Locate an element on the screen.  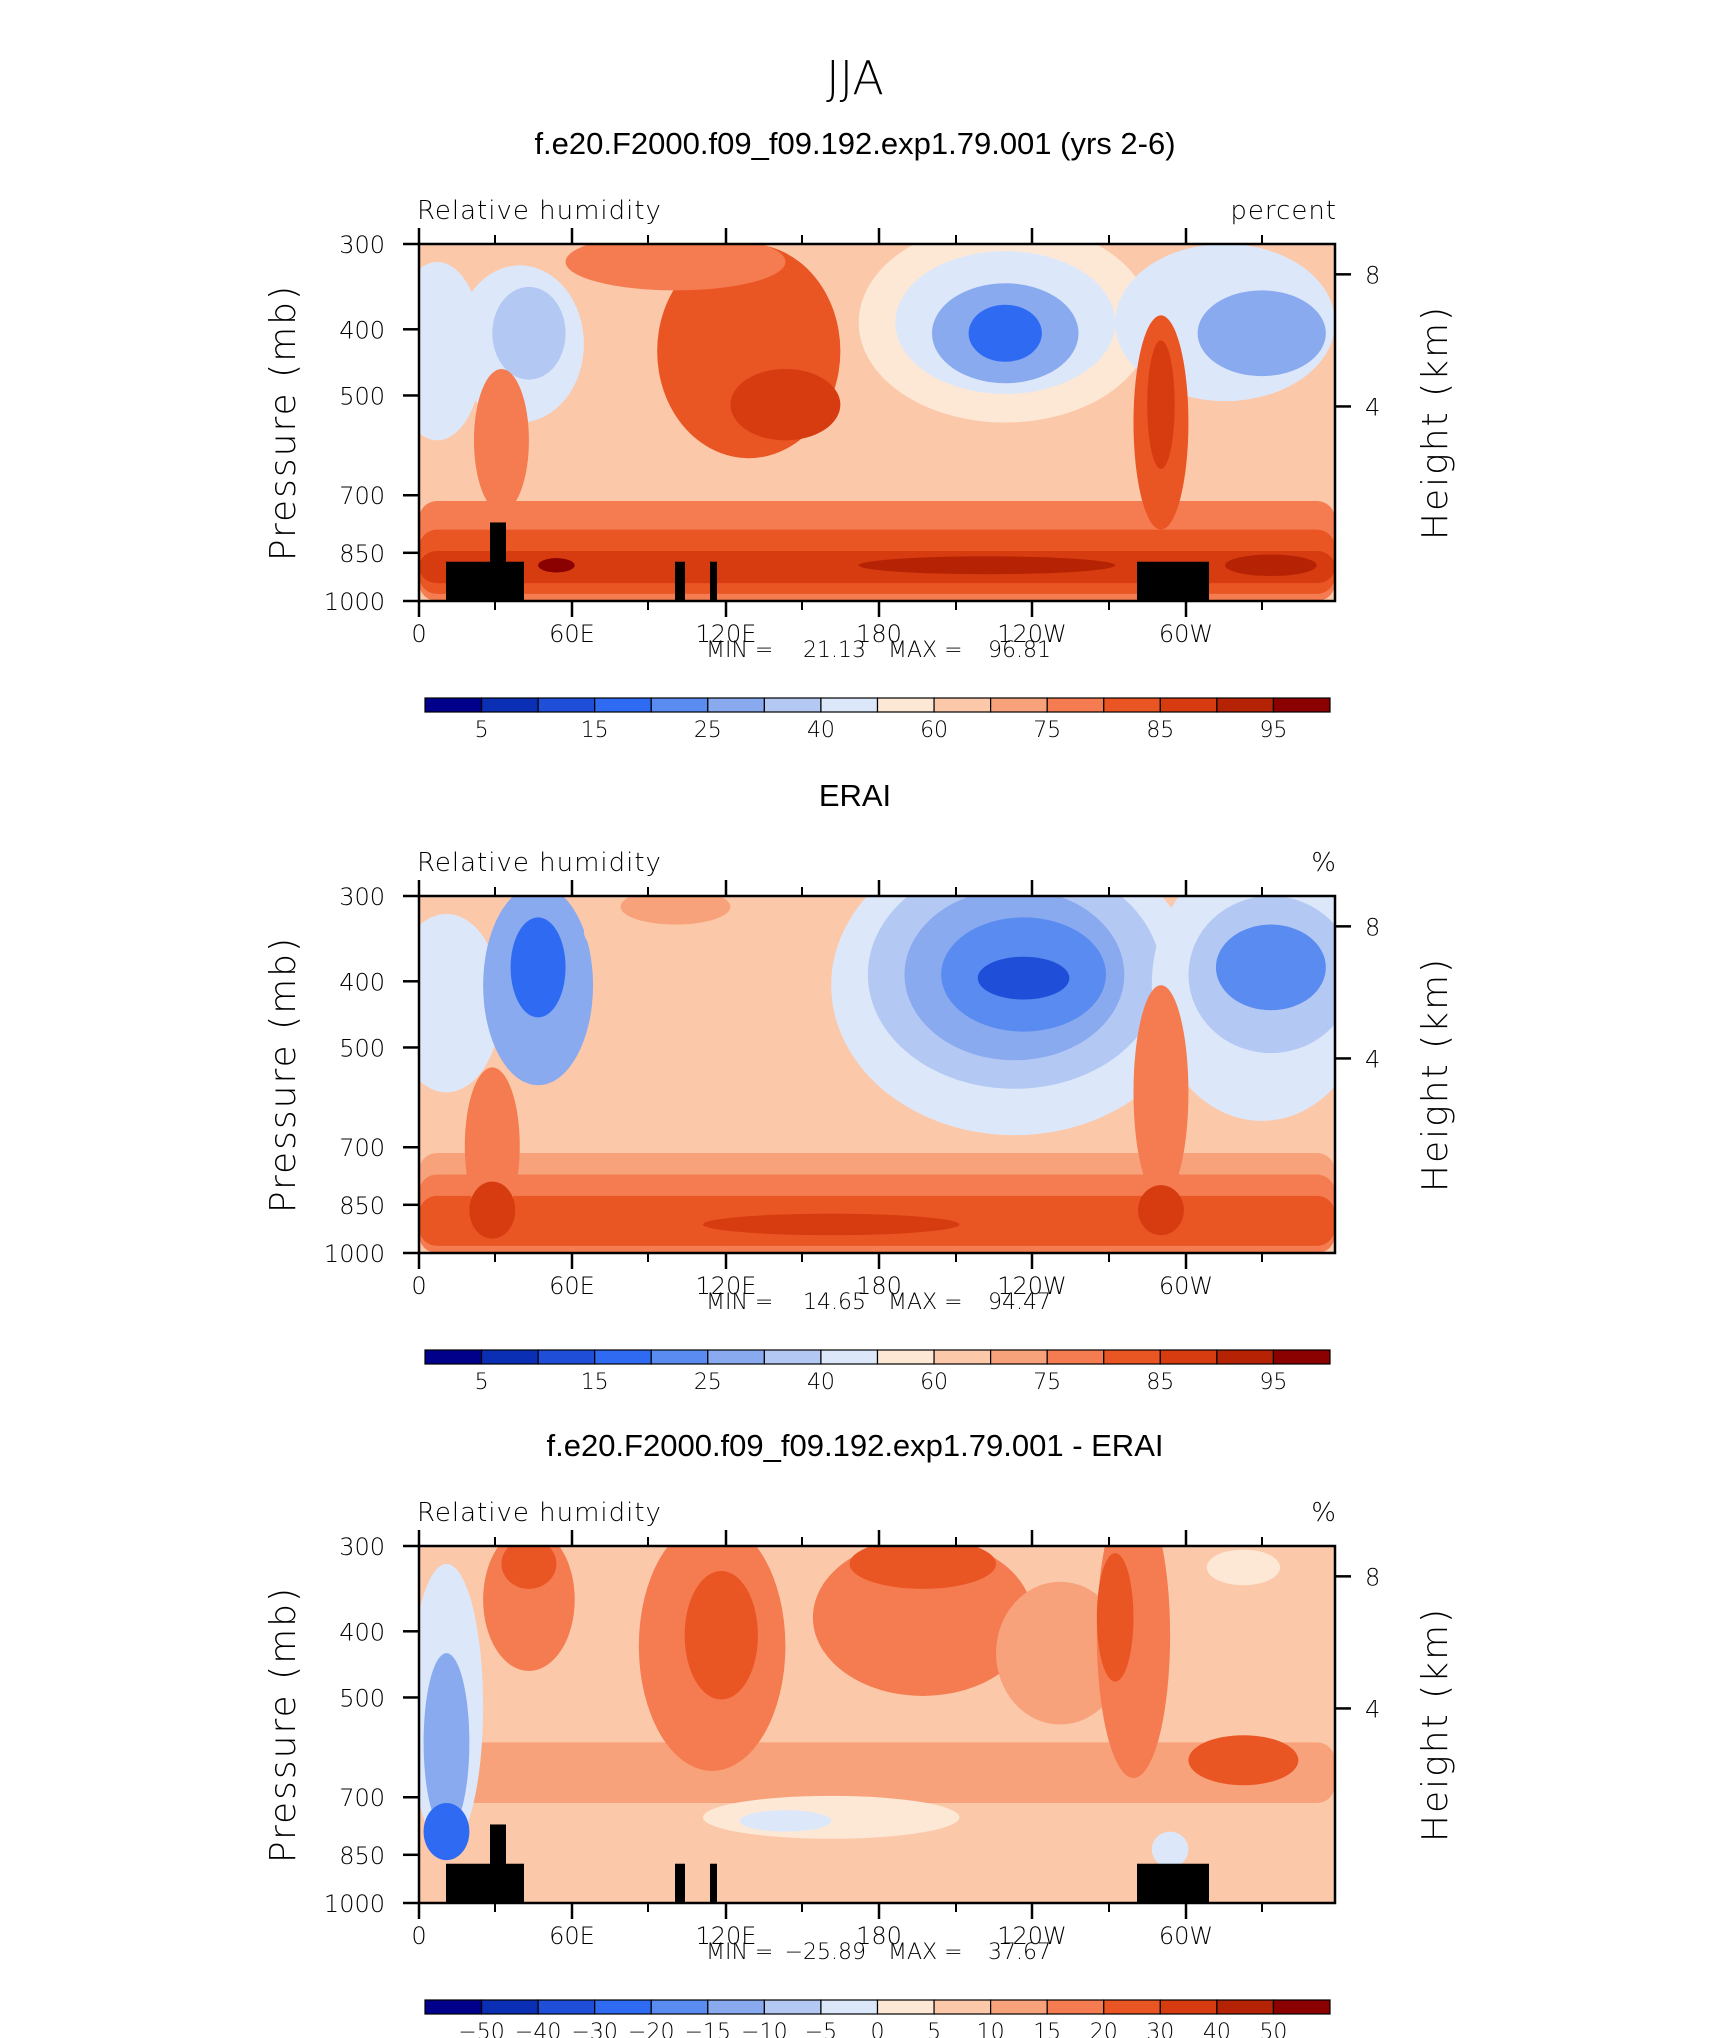
colorbar-label: 0 is located at coordinates (878, 2029).